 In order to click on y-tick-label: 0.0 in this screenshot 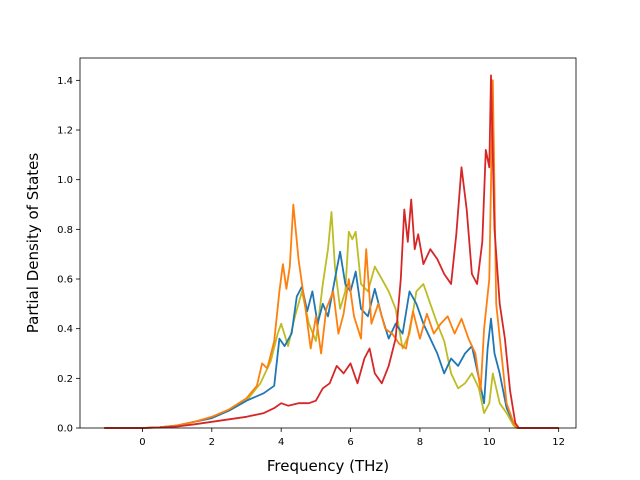, I will do `click(65, 429)`.